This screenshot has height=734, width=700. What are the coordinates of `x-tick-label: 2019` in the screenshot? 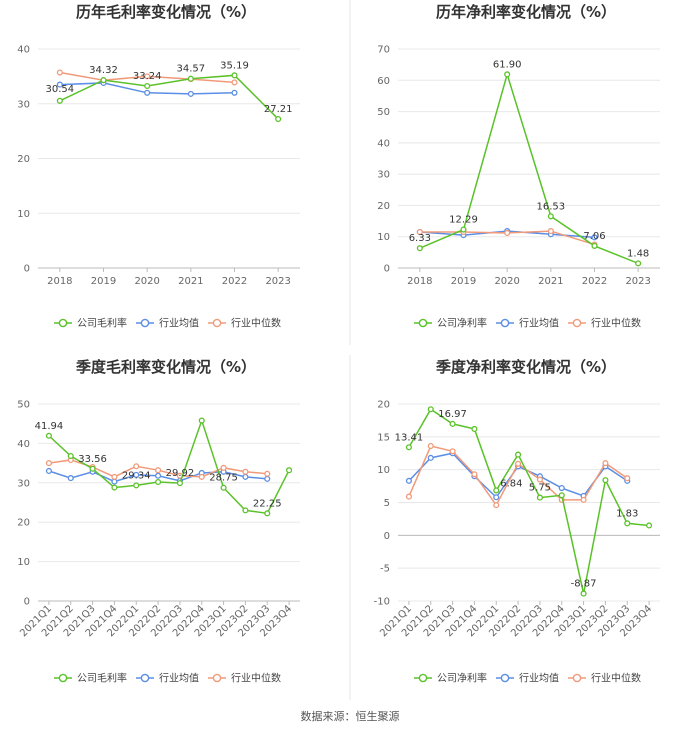 It's located at (463, 281).